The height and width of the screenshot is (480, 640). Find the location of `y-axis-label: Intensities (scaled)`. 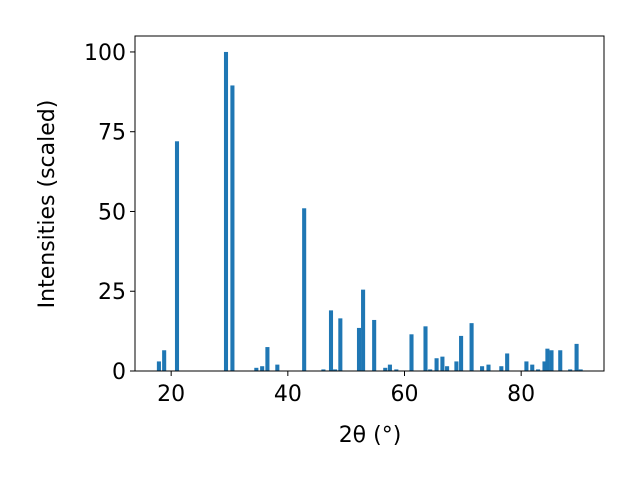

y-axis-label: Intensities (scaled) is located at coordinates (47, 204).